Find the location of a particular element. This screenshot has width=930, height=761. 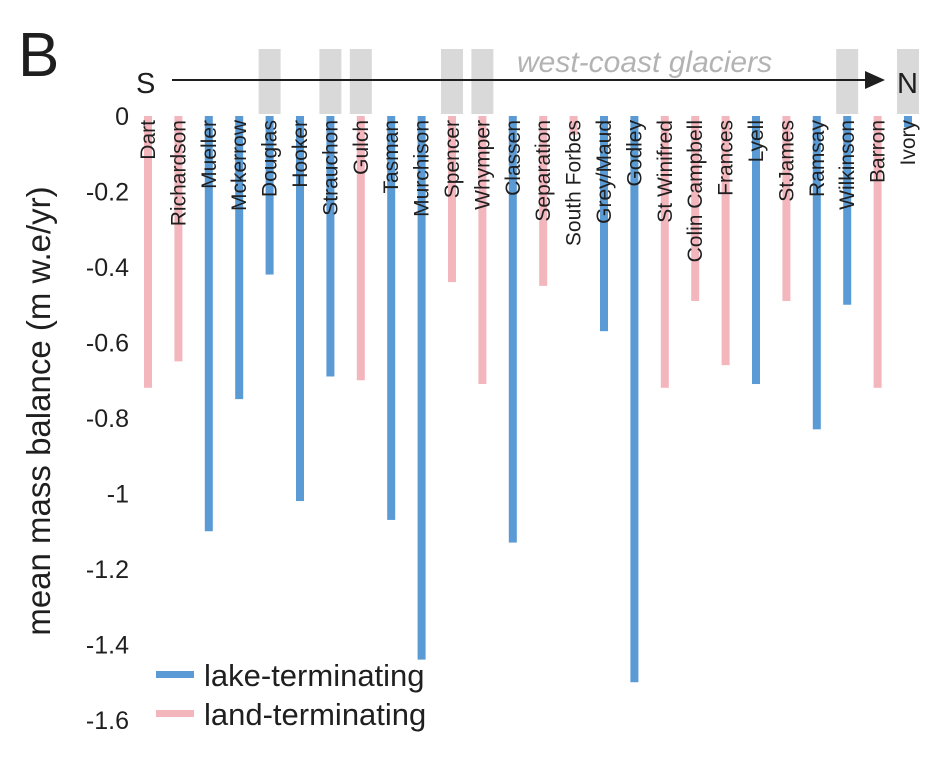

panel-label: B is located at coordinates (38, 55).